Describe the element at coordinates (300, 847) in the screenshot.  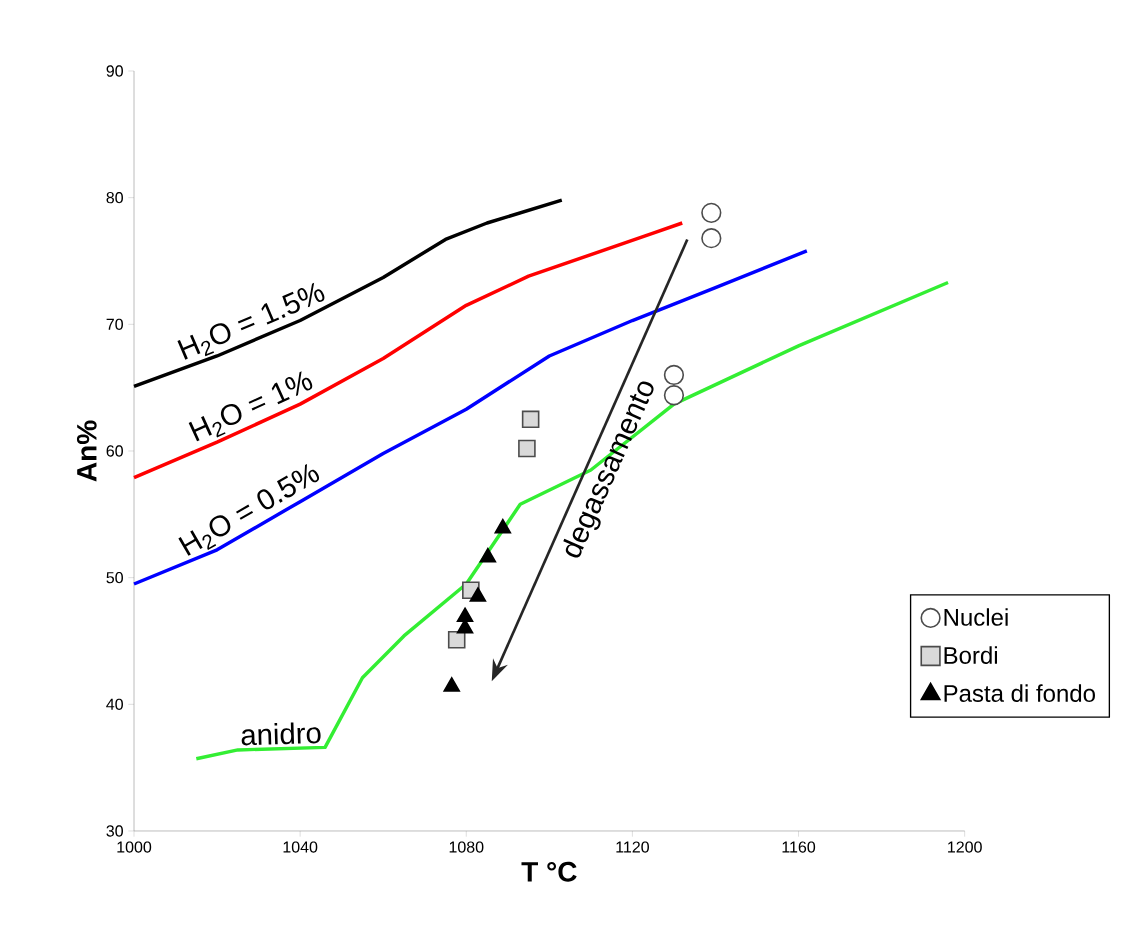
I see `x-tick-label: 1040` at that location.